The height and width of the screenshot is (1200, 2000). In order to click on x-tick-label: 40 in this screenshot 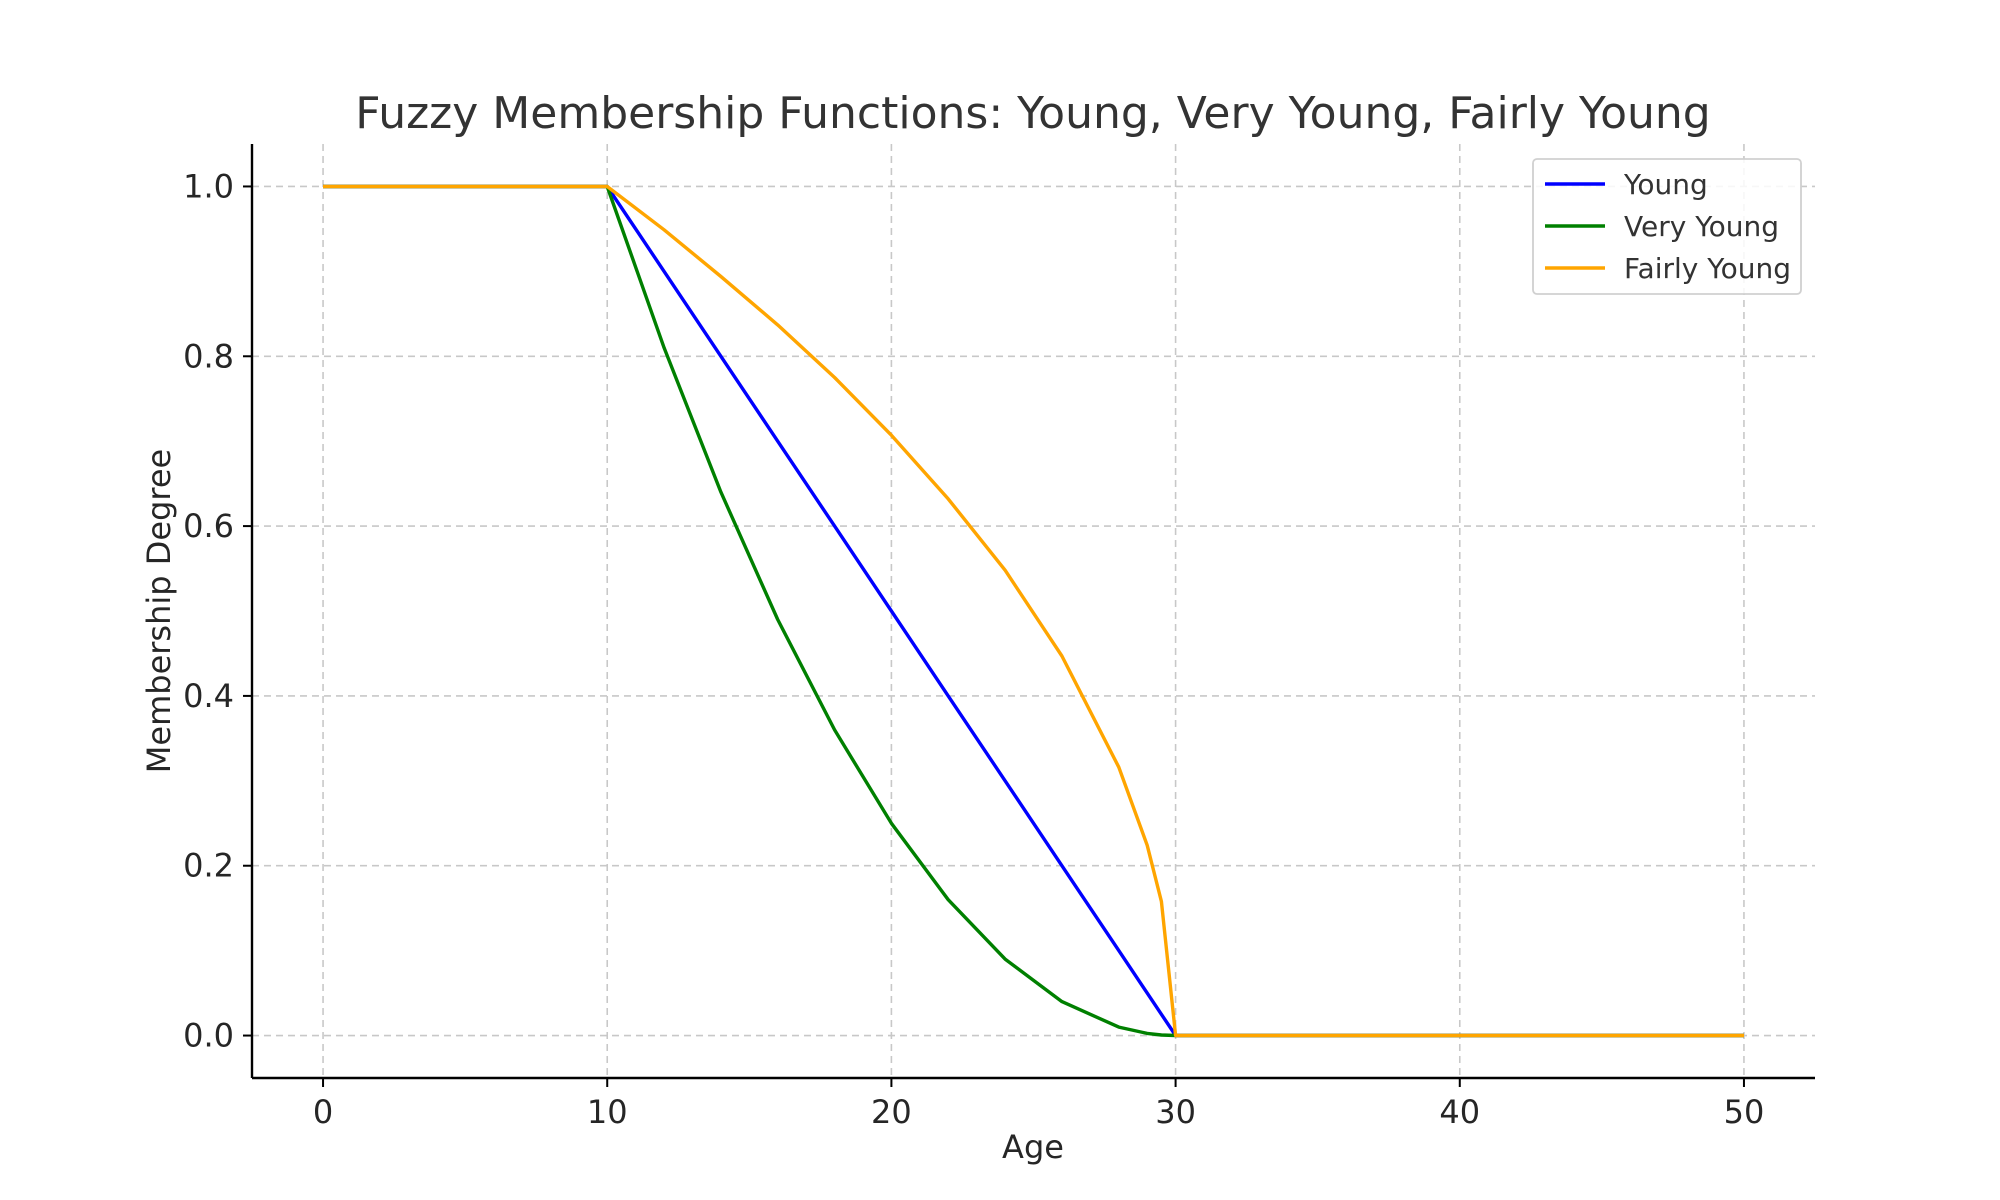, I will do `click(1459, 1112)`.